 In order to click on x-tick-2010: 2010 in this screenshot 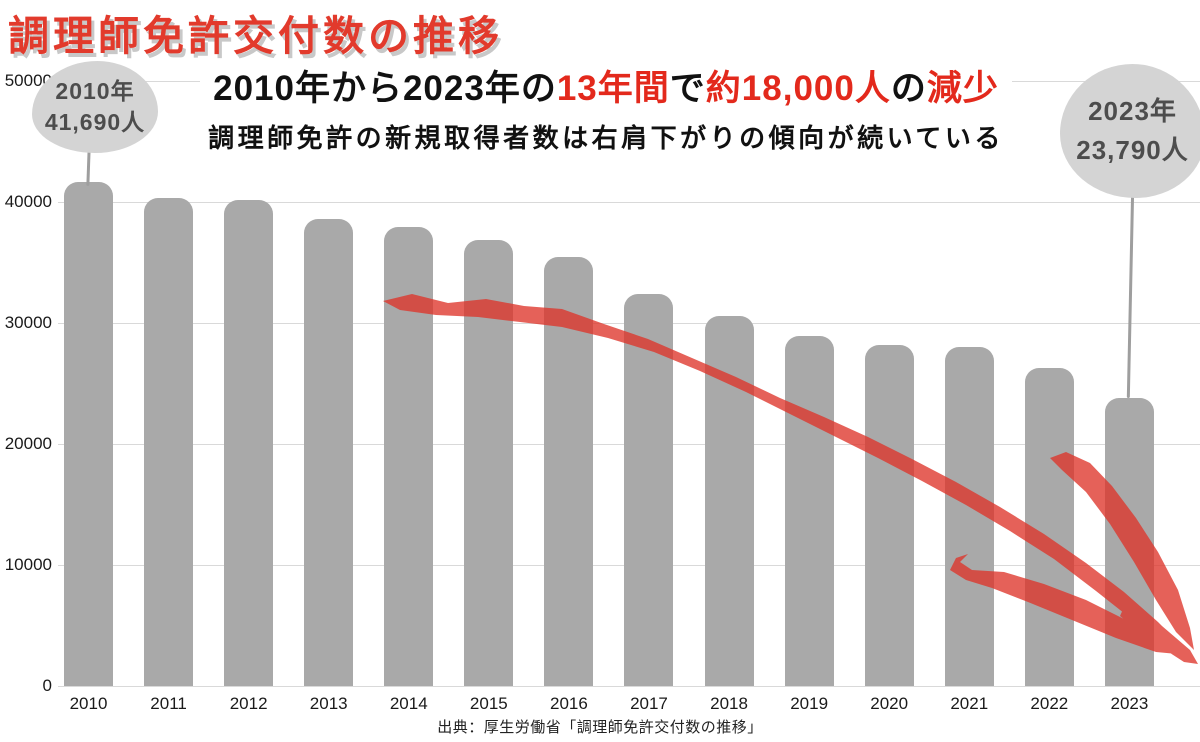, I will do `click(88, 703)`.